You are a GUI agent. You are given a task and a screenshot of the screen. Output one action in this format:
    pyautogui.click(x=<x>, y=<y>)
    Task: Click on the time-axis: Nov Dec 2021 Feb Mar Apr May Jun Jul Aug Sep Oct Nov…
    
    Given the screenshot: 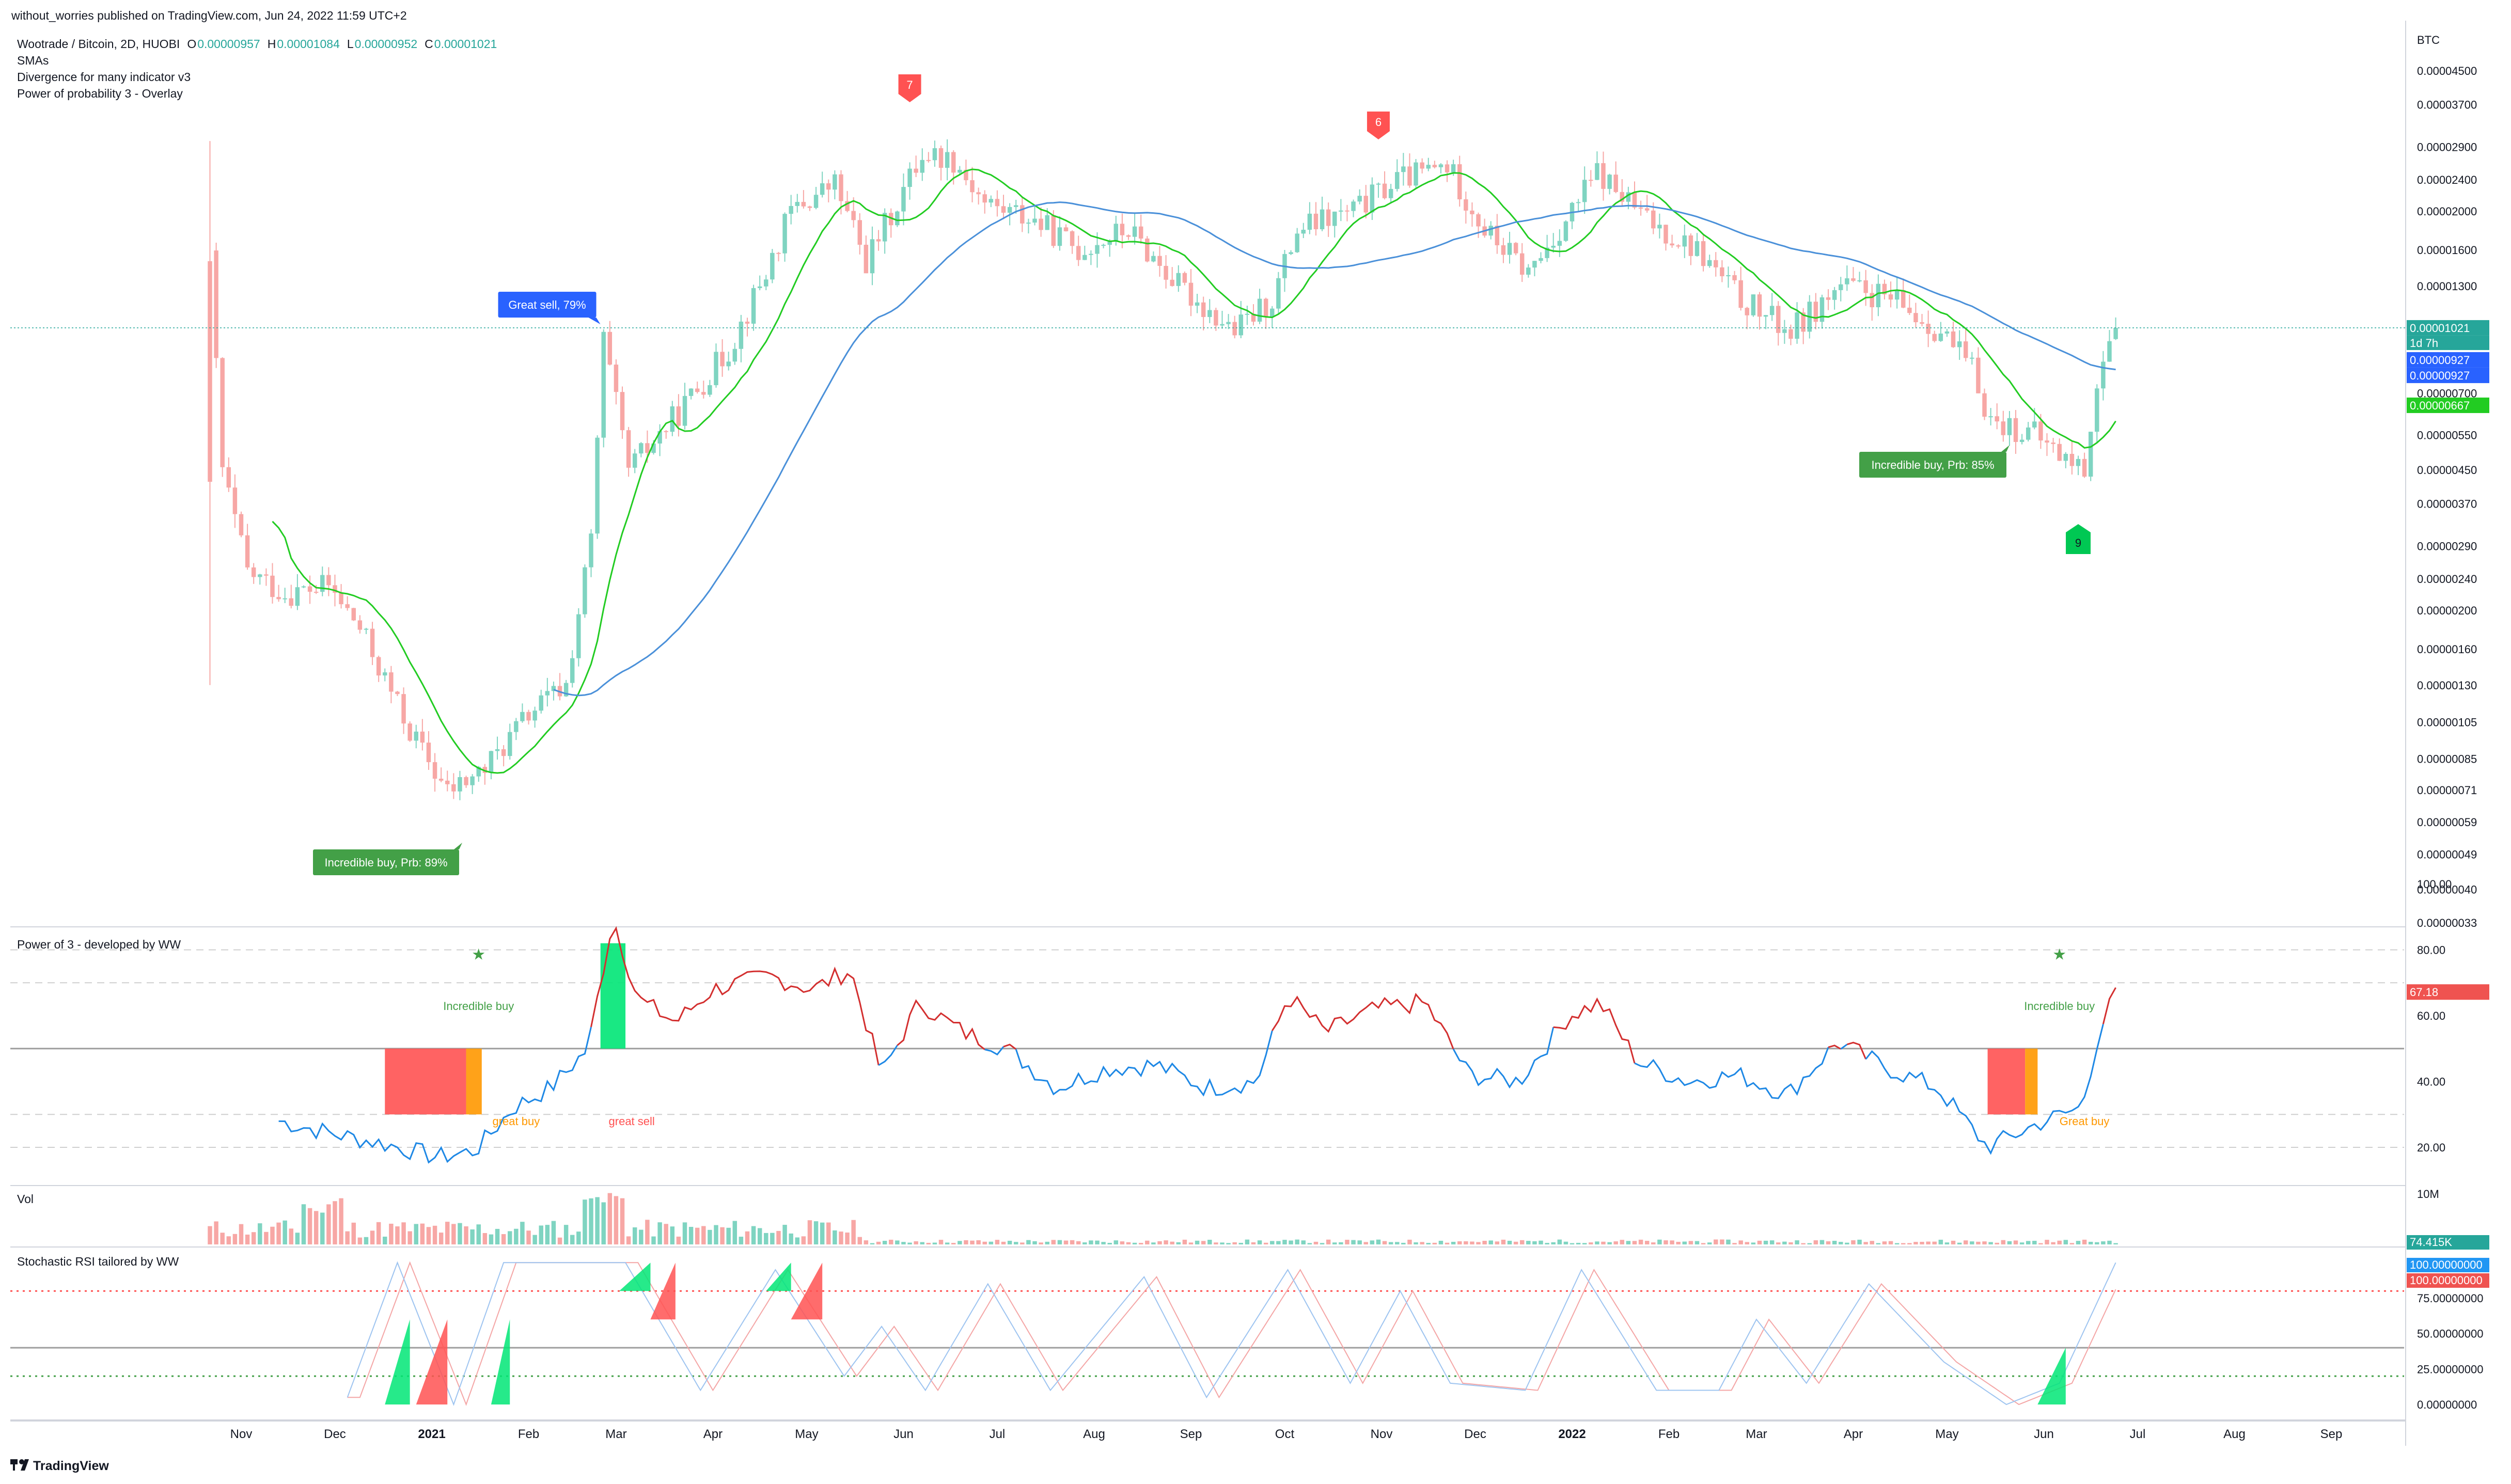 What is the action you would take?
    pyautogui.click(x=1208, y=1431)
    